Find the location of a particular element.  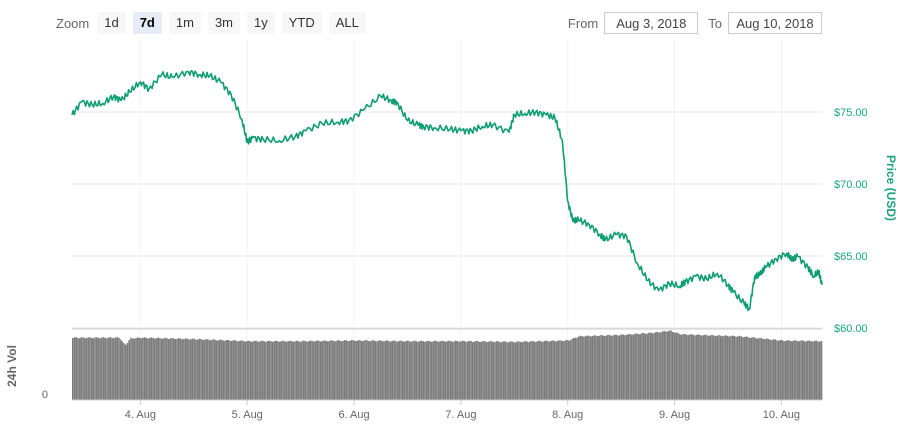

zoom-button-ytd: YTD is located at coordinates (301, 23).